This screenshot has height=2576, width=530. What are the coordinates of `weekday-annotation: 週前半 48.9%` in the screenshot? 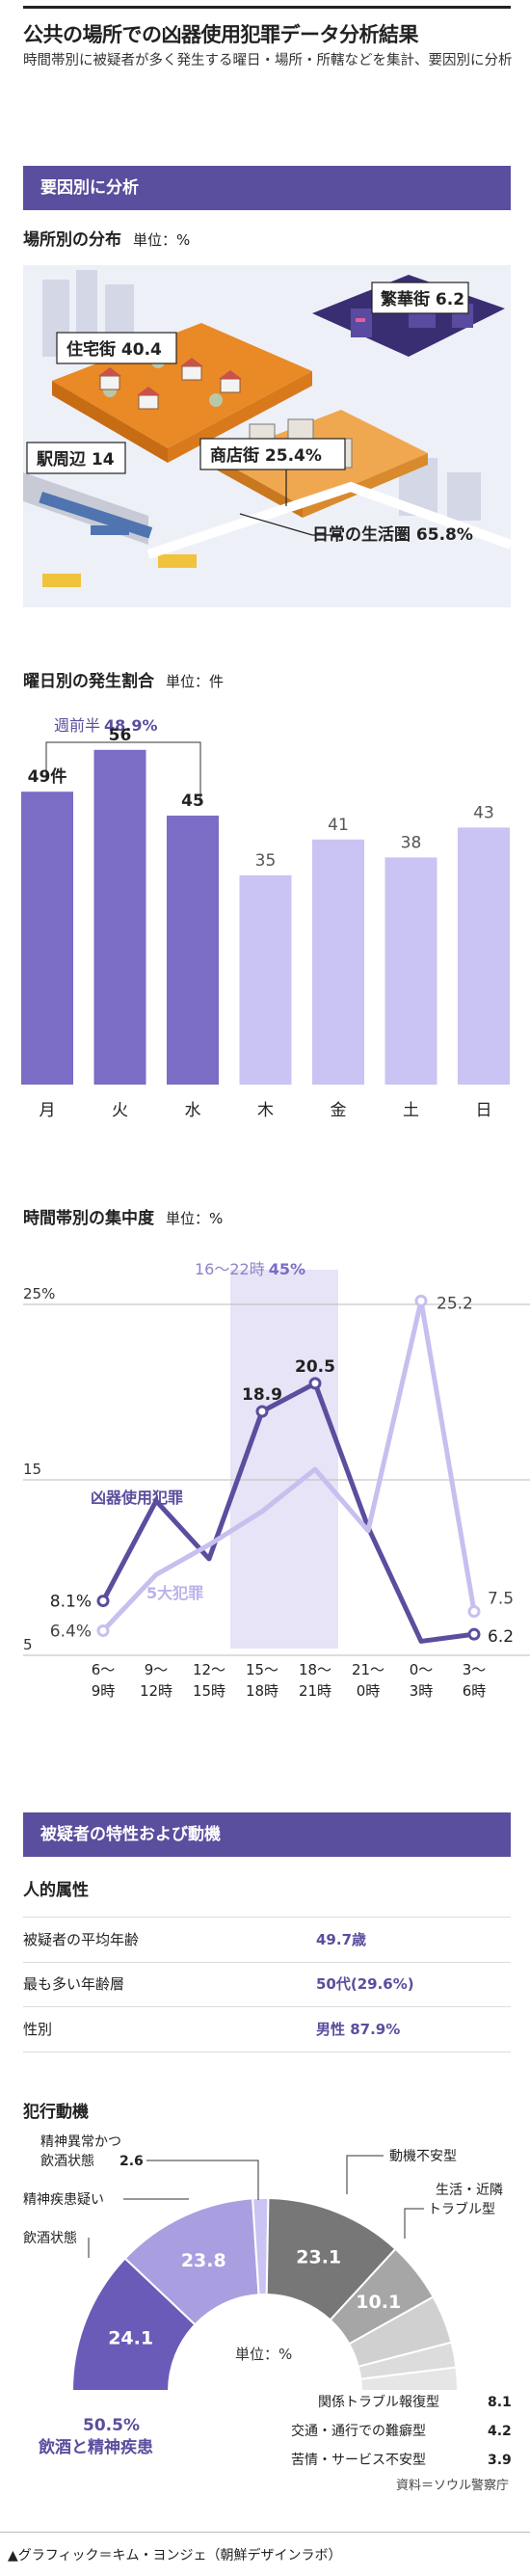 It's located at (106, 726).